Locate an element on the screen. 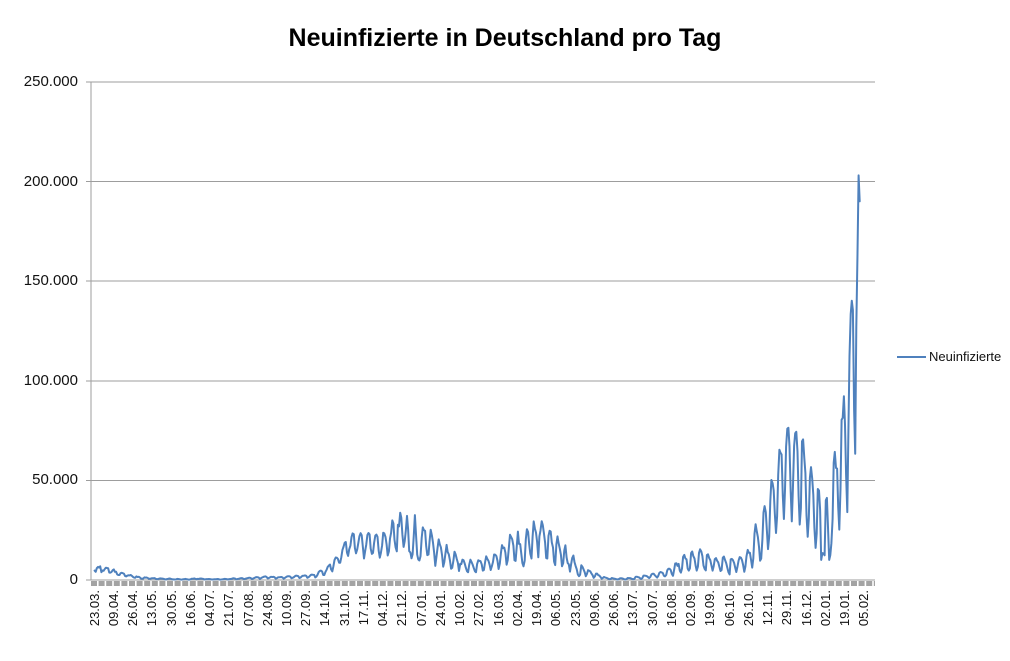 The width and height of the screenshot is (1010, 661). x-axis-tick-label: 24.01. is located at coordinates (440, 608).